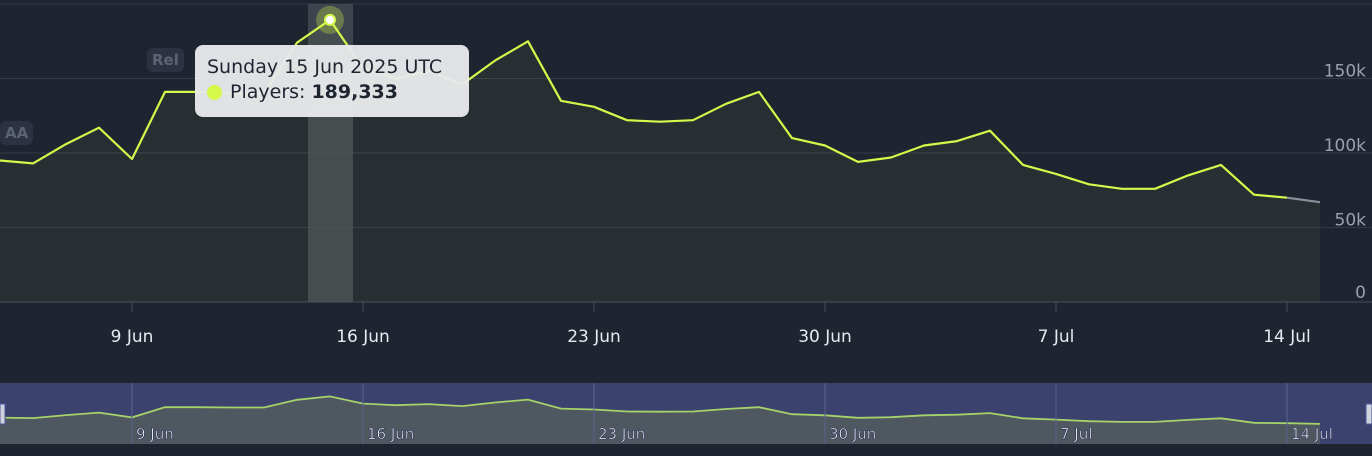  What do you see at coordinates (390, 434) in the screenshot?
I see `navigator-tick-label: 16 Jun` at bounding box center [390, 434].